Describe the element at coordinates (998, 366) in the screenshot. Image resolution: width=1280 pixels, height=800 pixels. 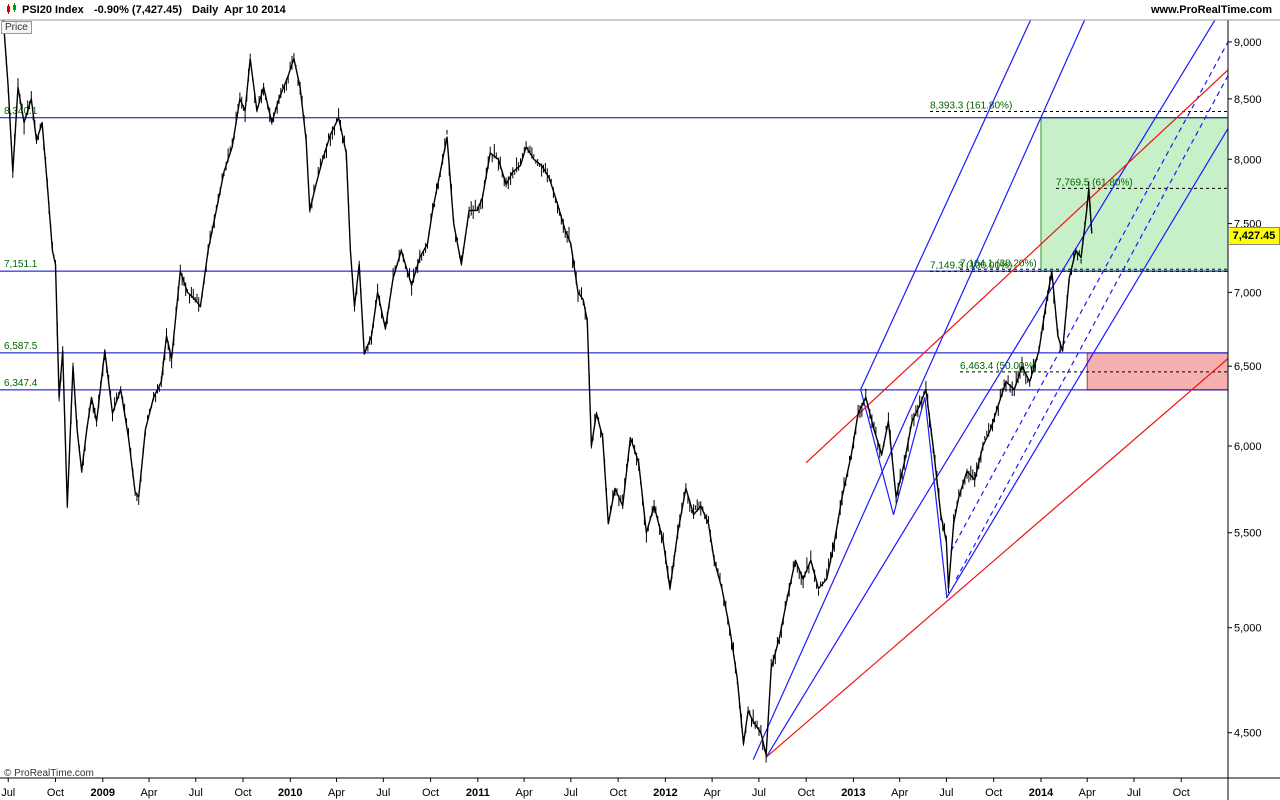
I see `fib-level-label: 6,463.4 (50.00%)` at that location.